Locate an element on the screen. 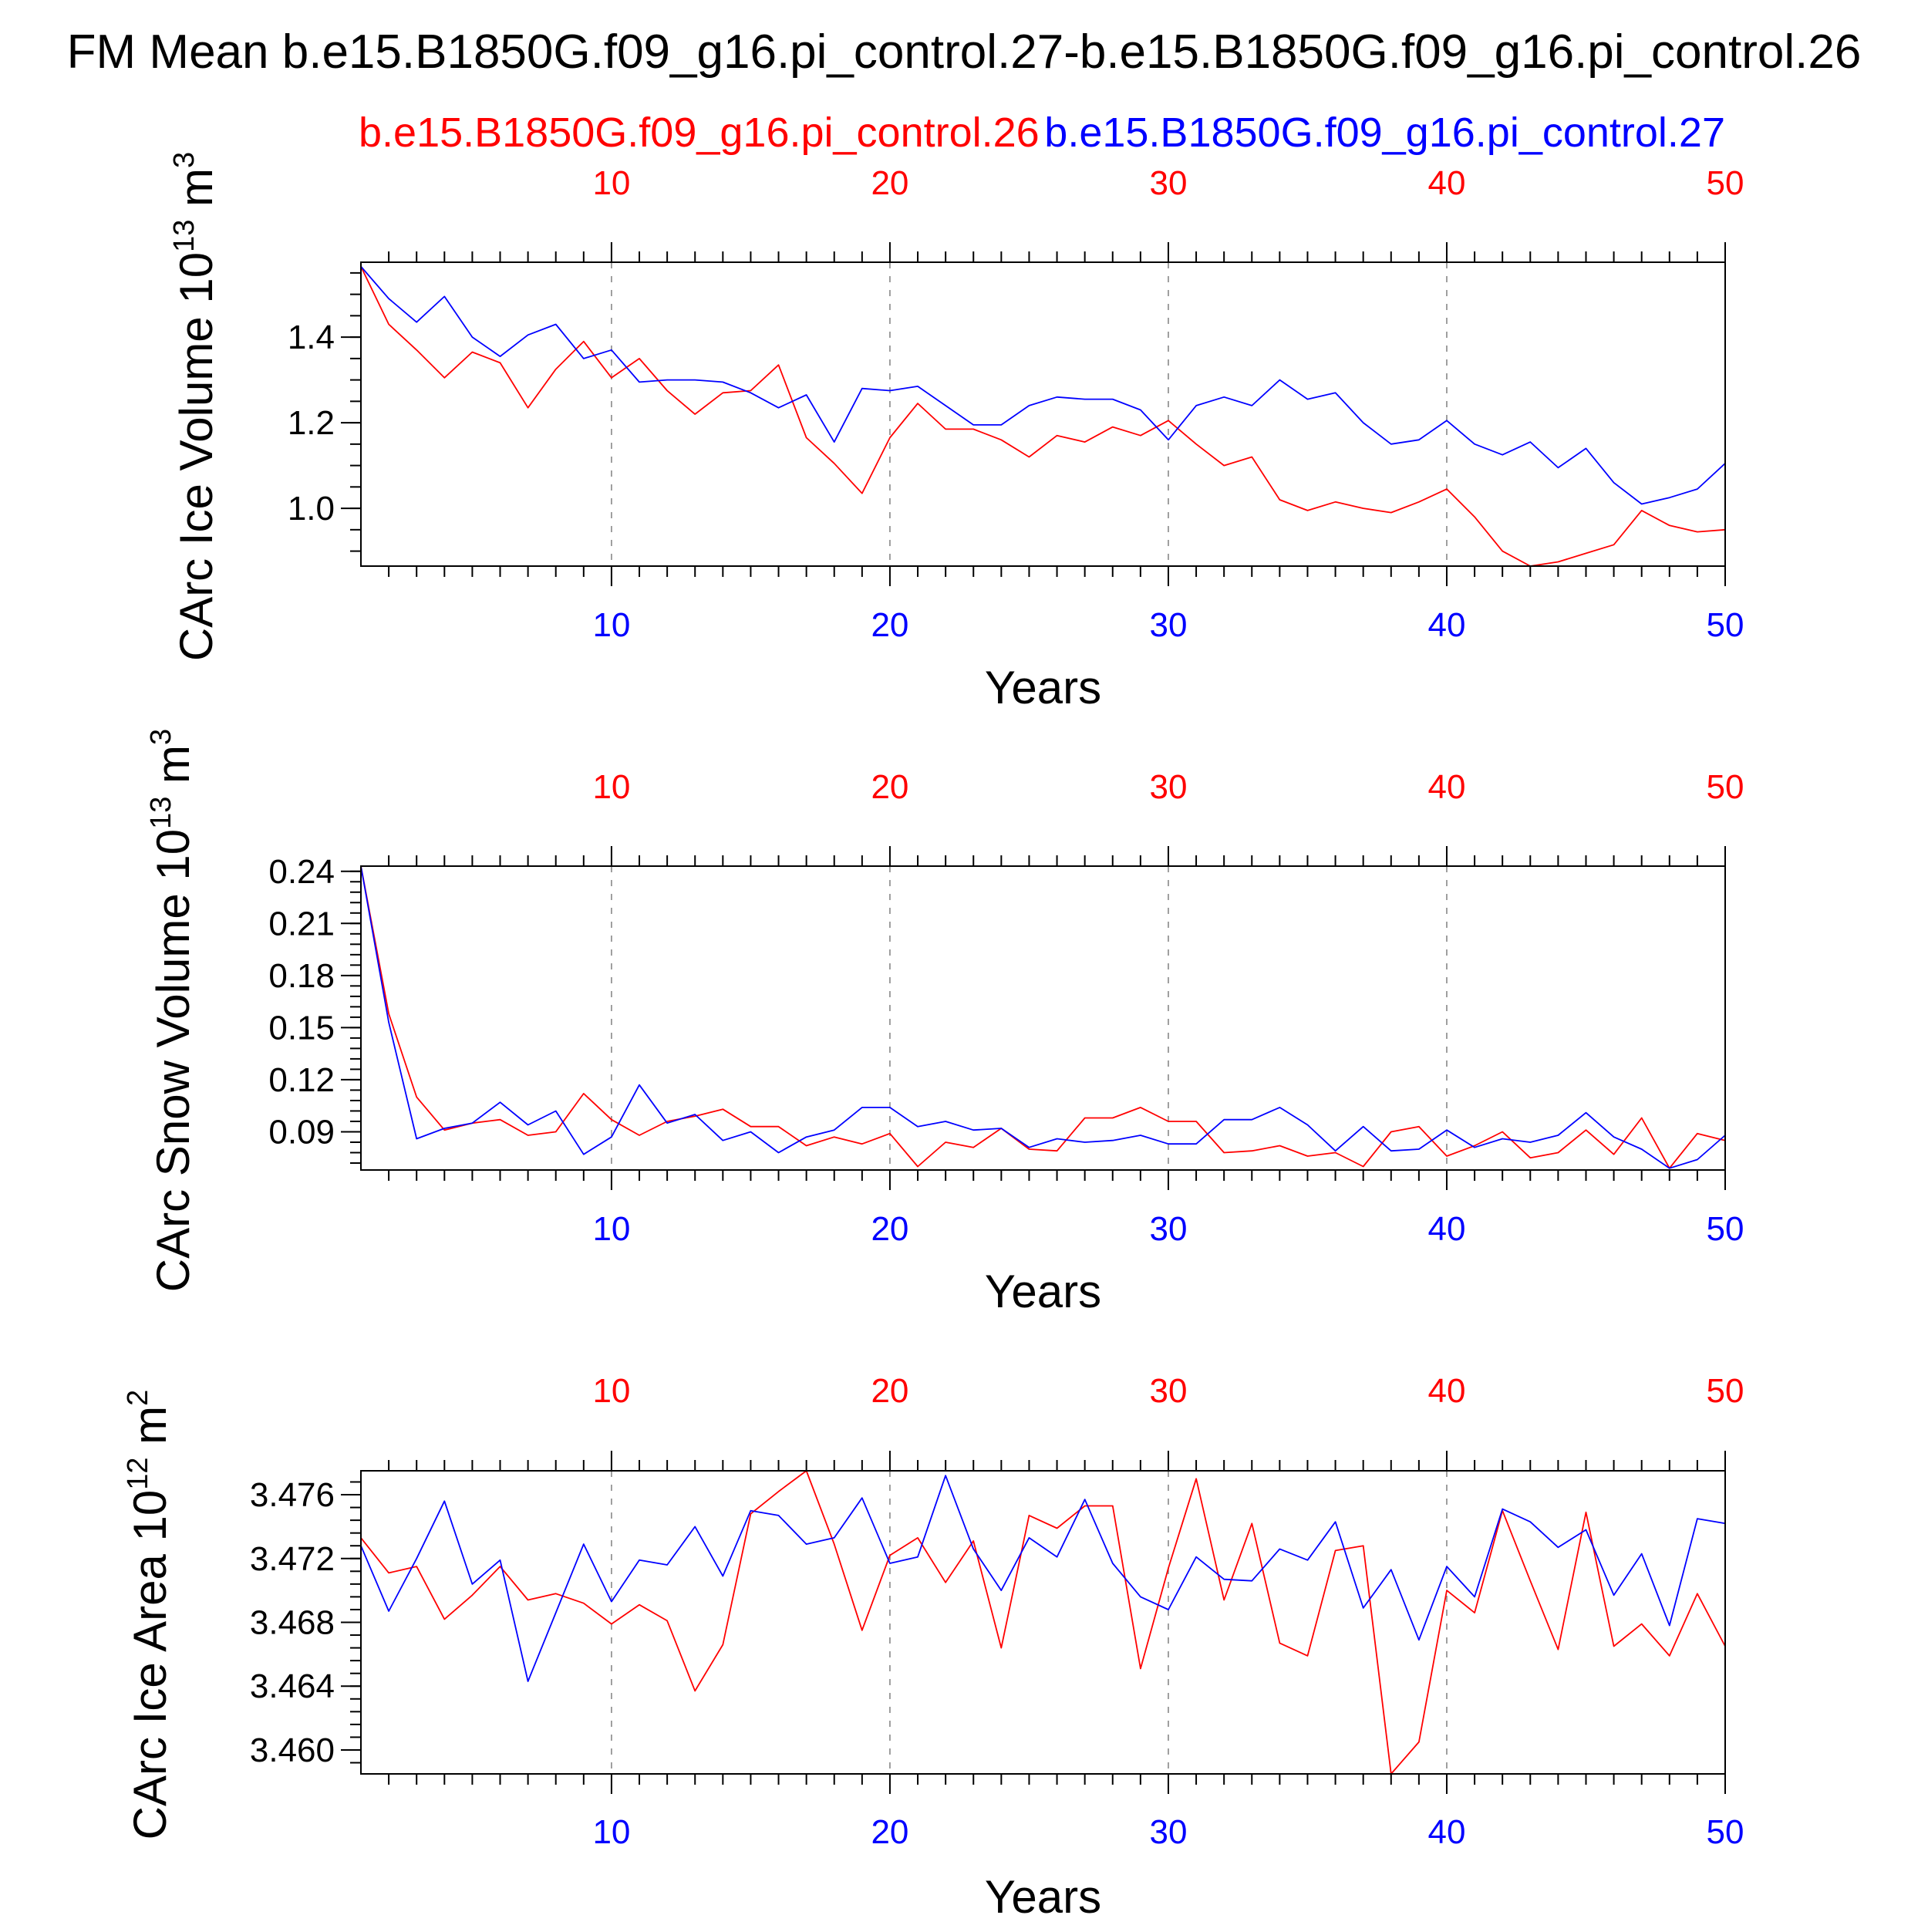  y-axis-label: CArc Snow Volume 1013 m3 is located at coordinates (172, 1010).